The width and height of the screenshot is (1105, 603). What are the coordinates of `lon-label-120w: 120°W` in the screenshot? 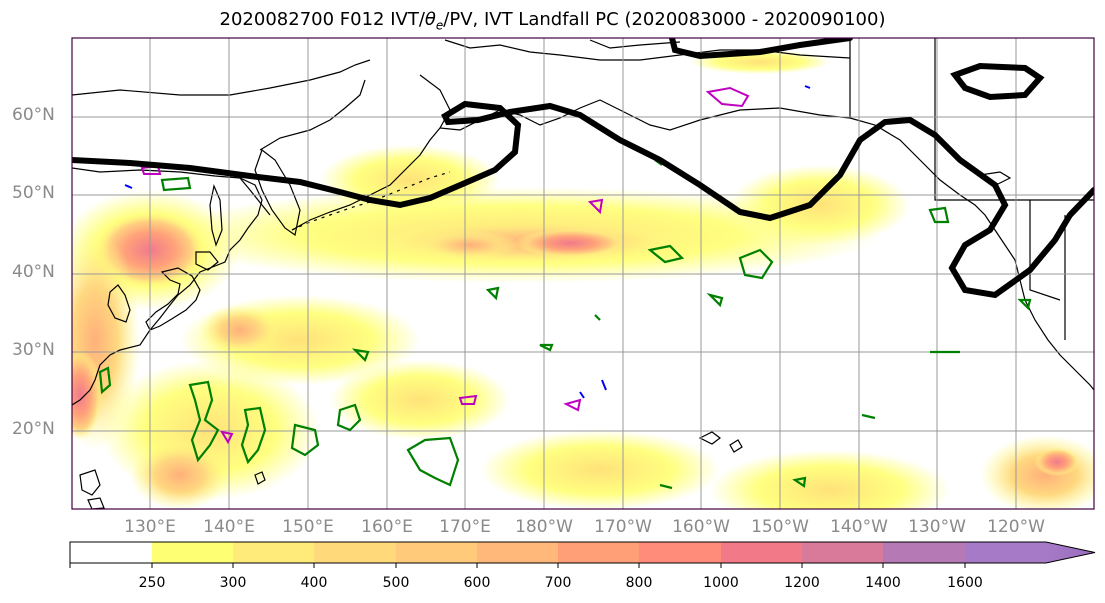 It's located at (1016, 527).